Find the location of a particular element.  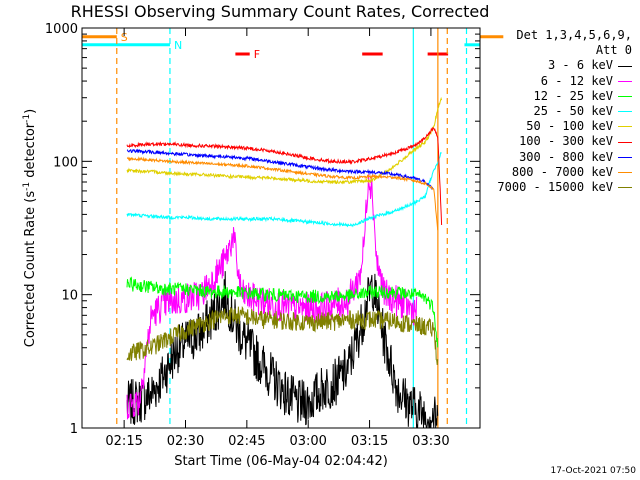

x-axis-label: Start Time (06-May-04 02:04:42) is located at coordinates (281, 461).